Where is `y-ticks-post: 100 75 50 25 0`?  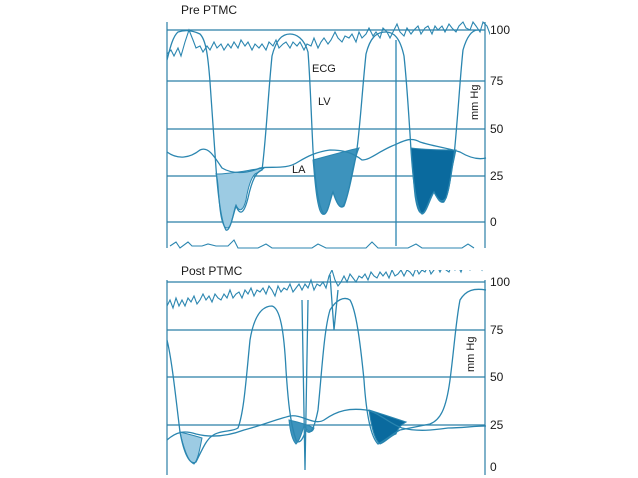
y-ticks-post: 100 75 50 25 0 is located at coordinates (500, 374).